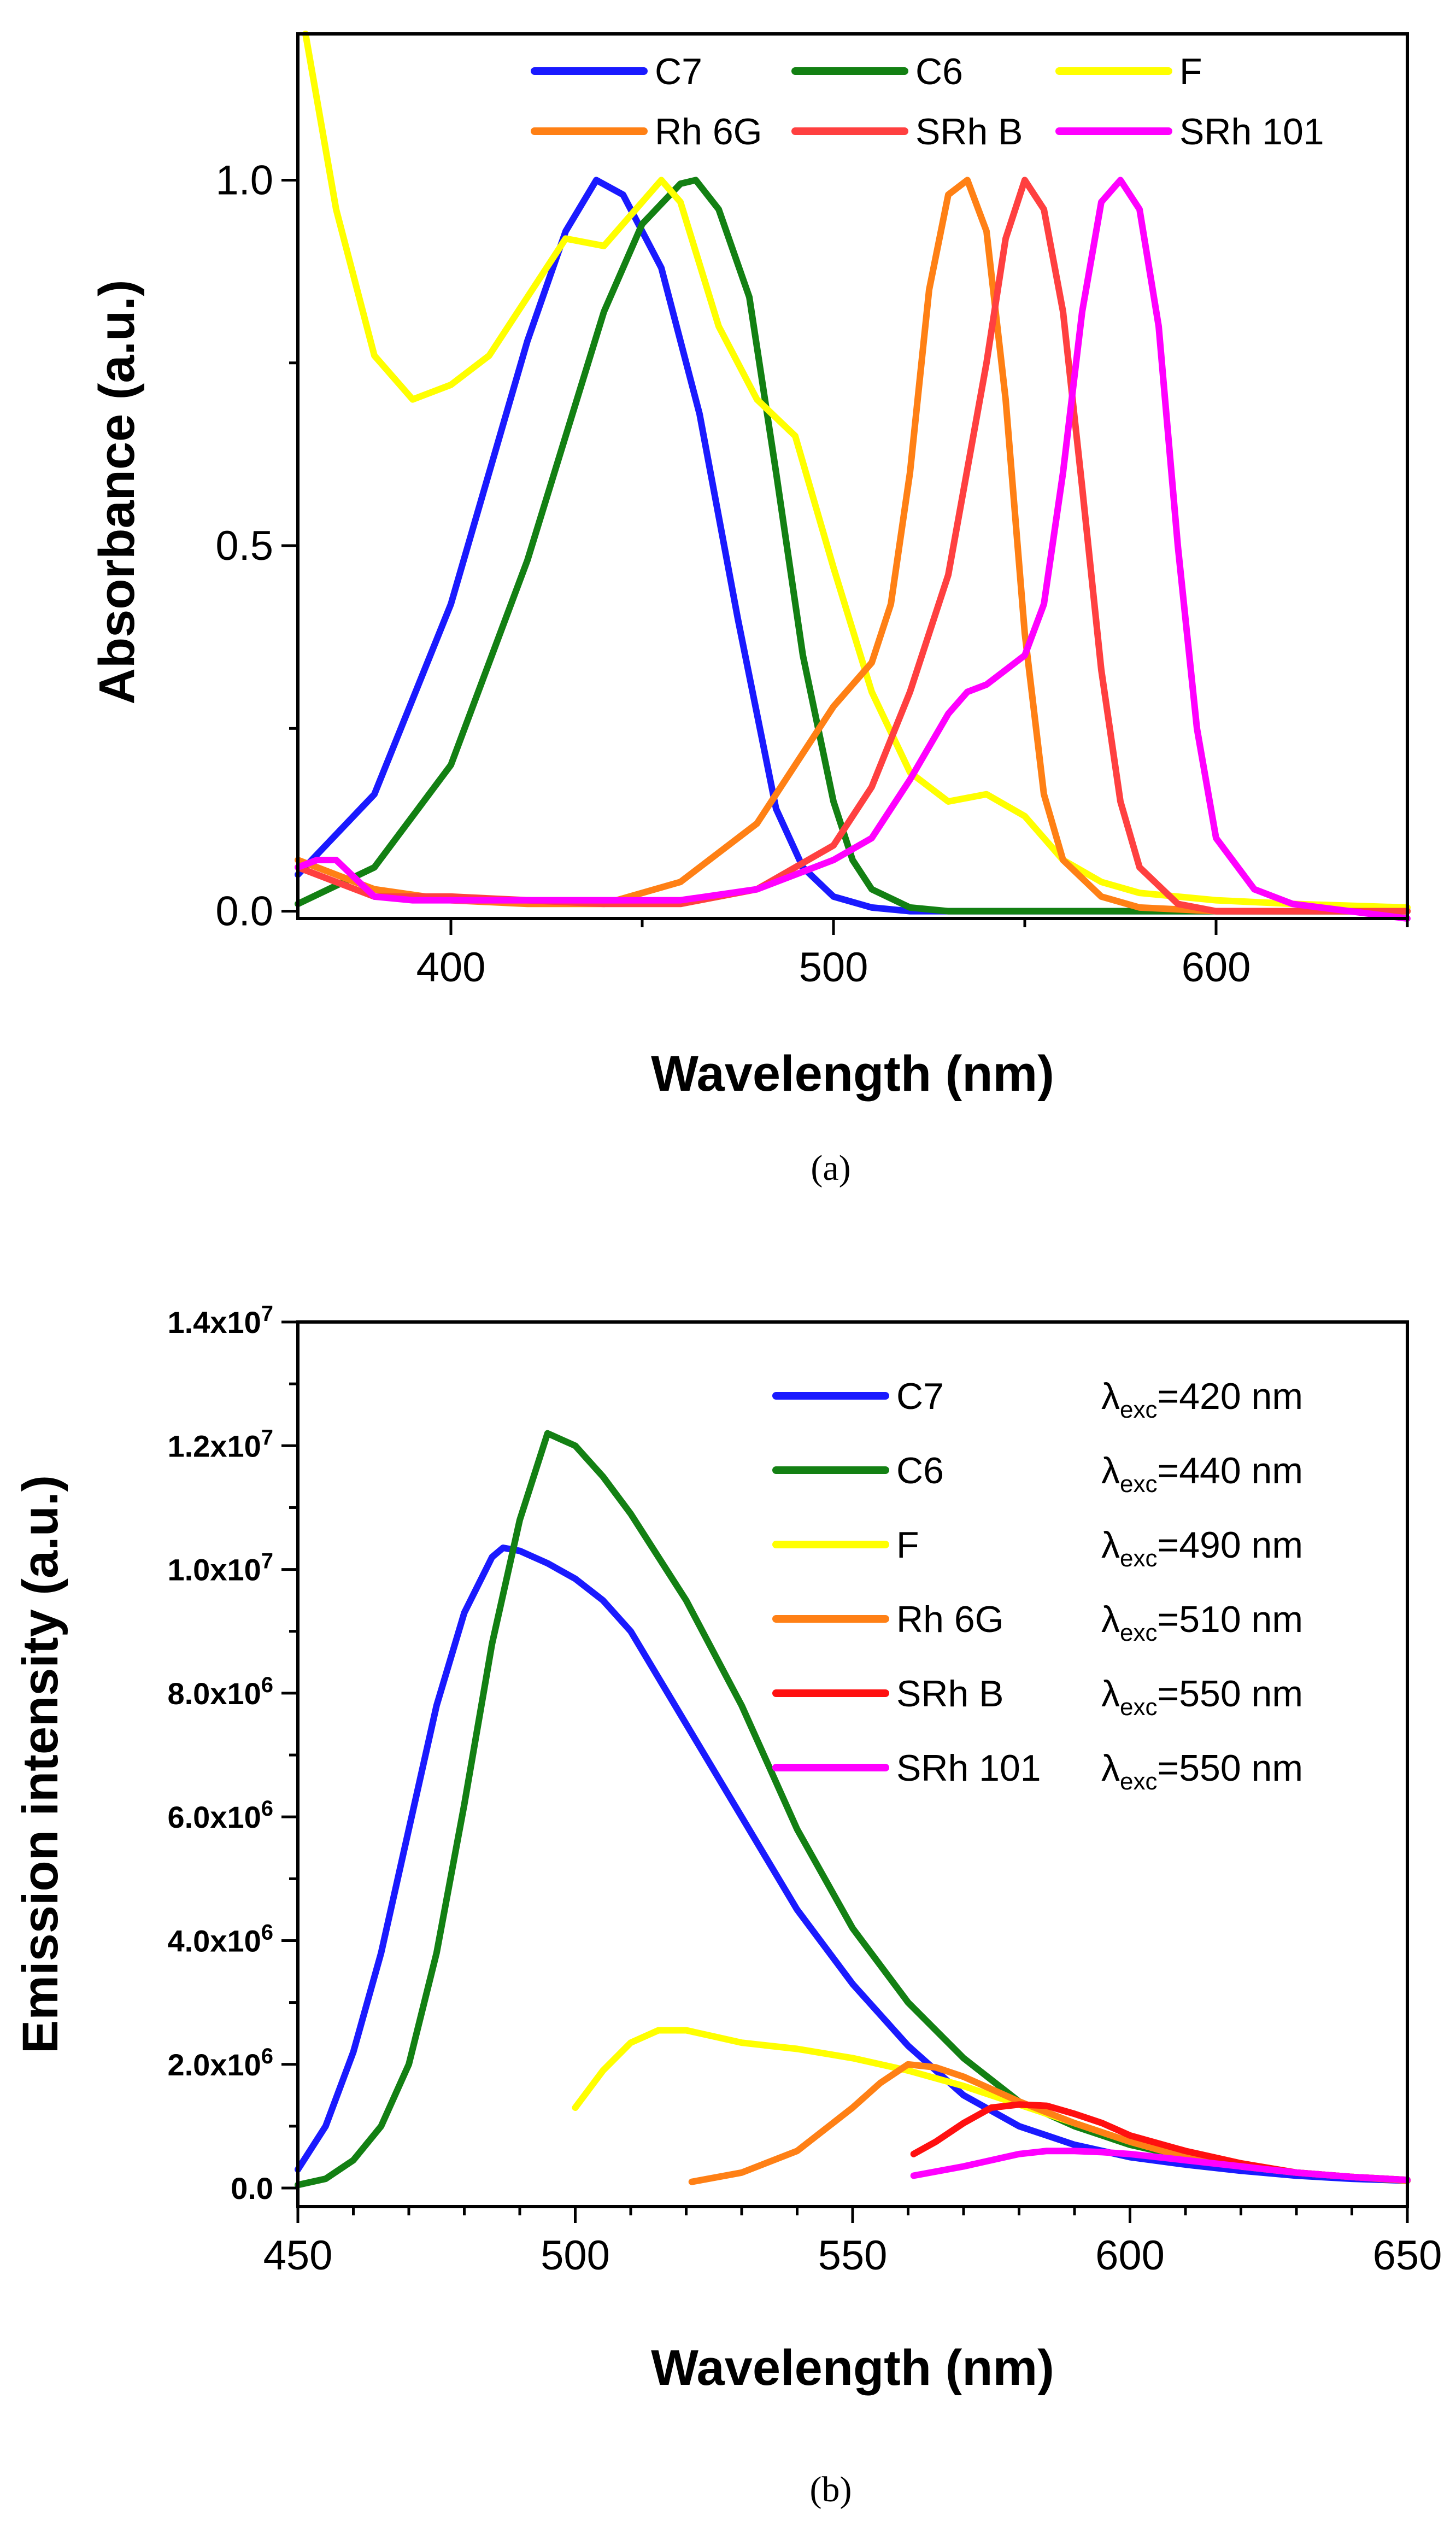 This screenshot has width=1456, height=2527. I want to click on chart-b-x-tick-label: 450, so click(298, 2255).